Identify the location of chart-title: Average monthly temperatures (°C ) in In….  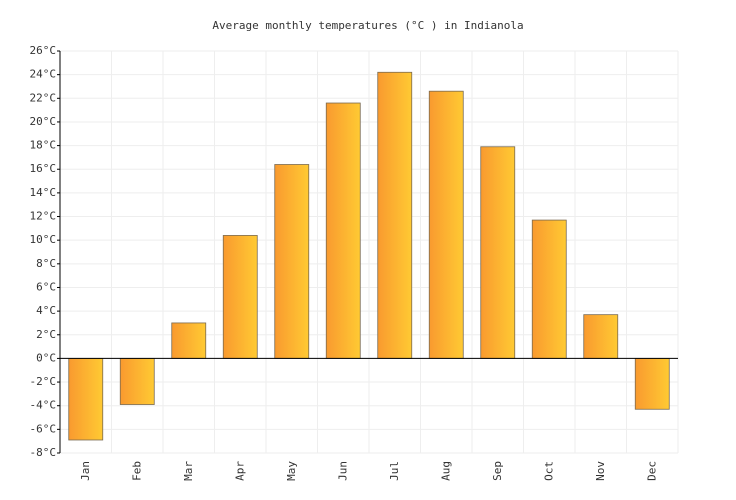
(367, 25).